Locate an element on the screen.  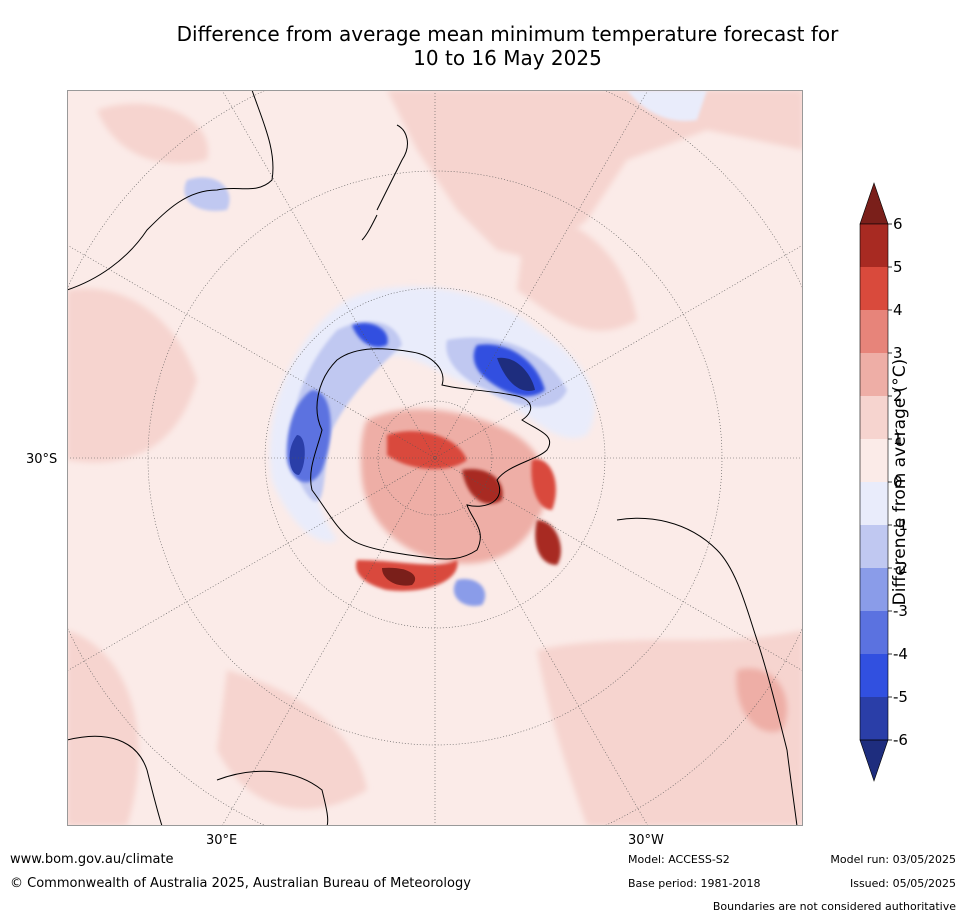
colorbar-tick-label: 5 is located at coordinates (898, 267).